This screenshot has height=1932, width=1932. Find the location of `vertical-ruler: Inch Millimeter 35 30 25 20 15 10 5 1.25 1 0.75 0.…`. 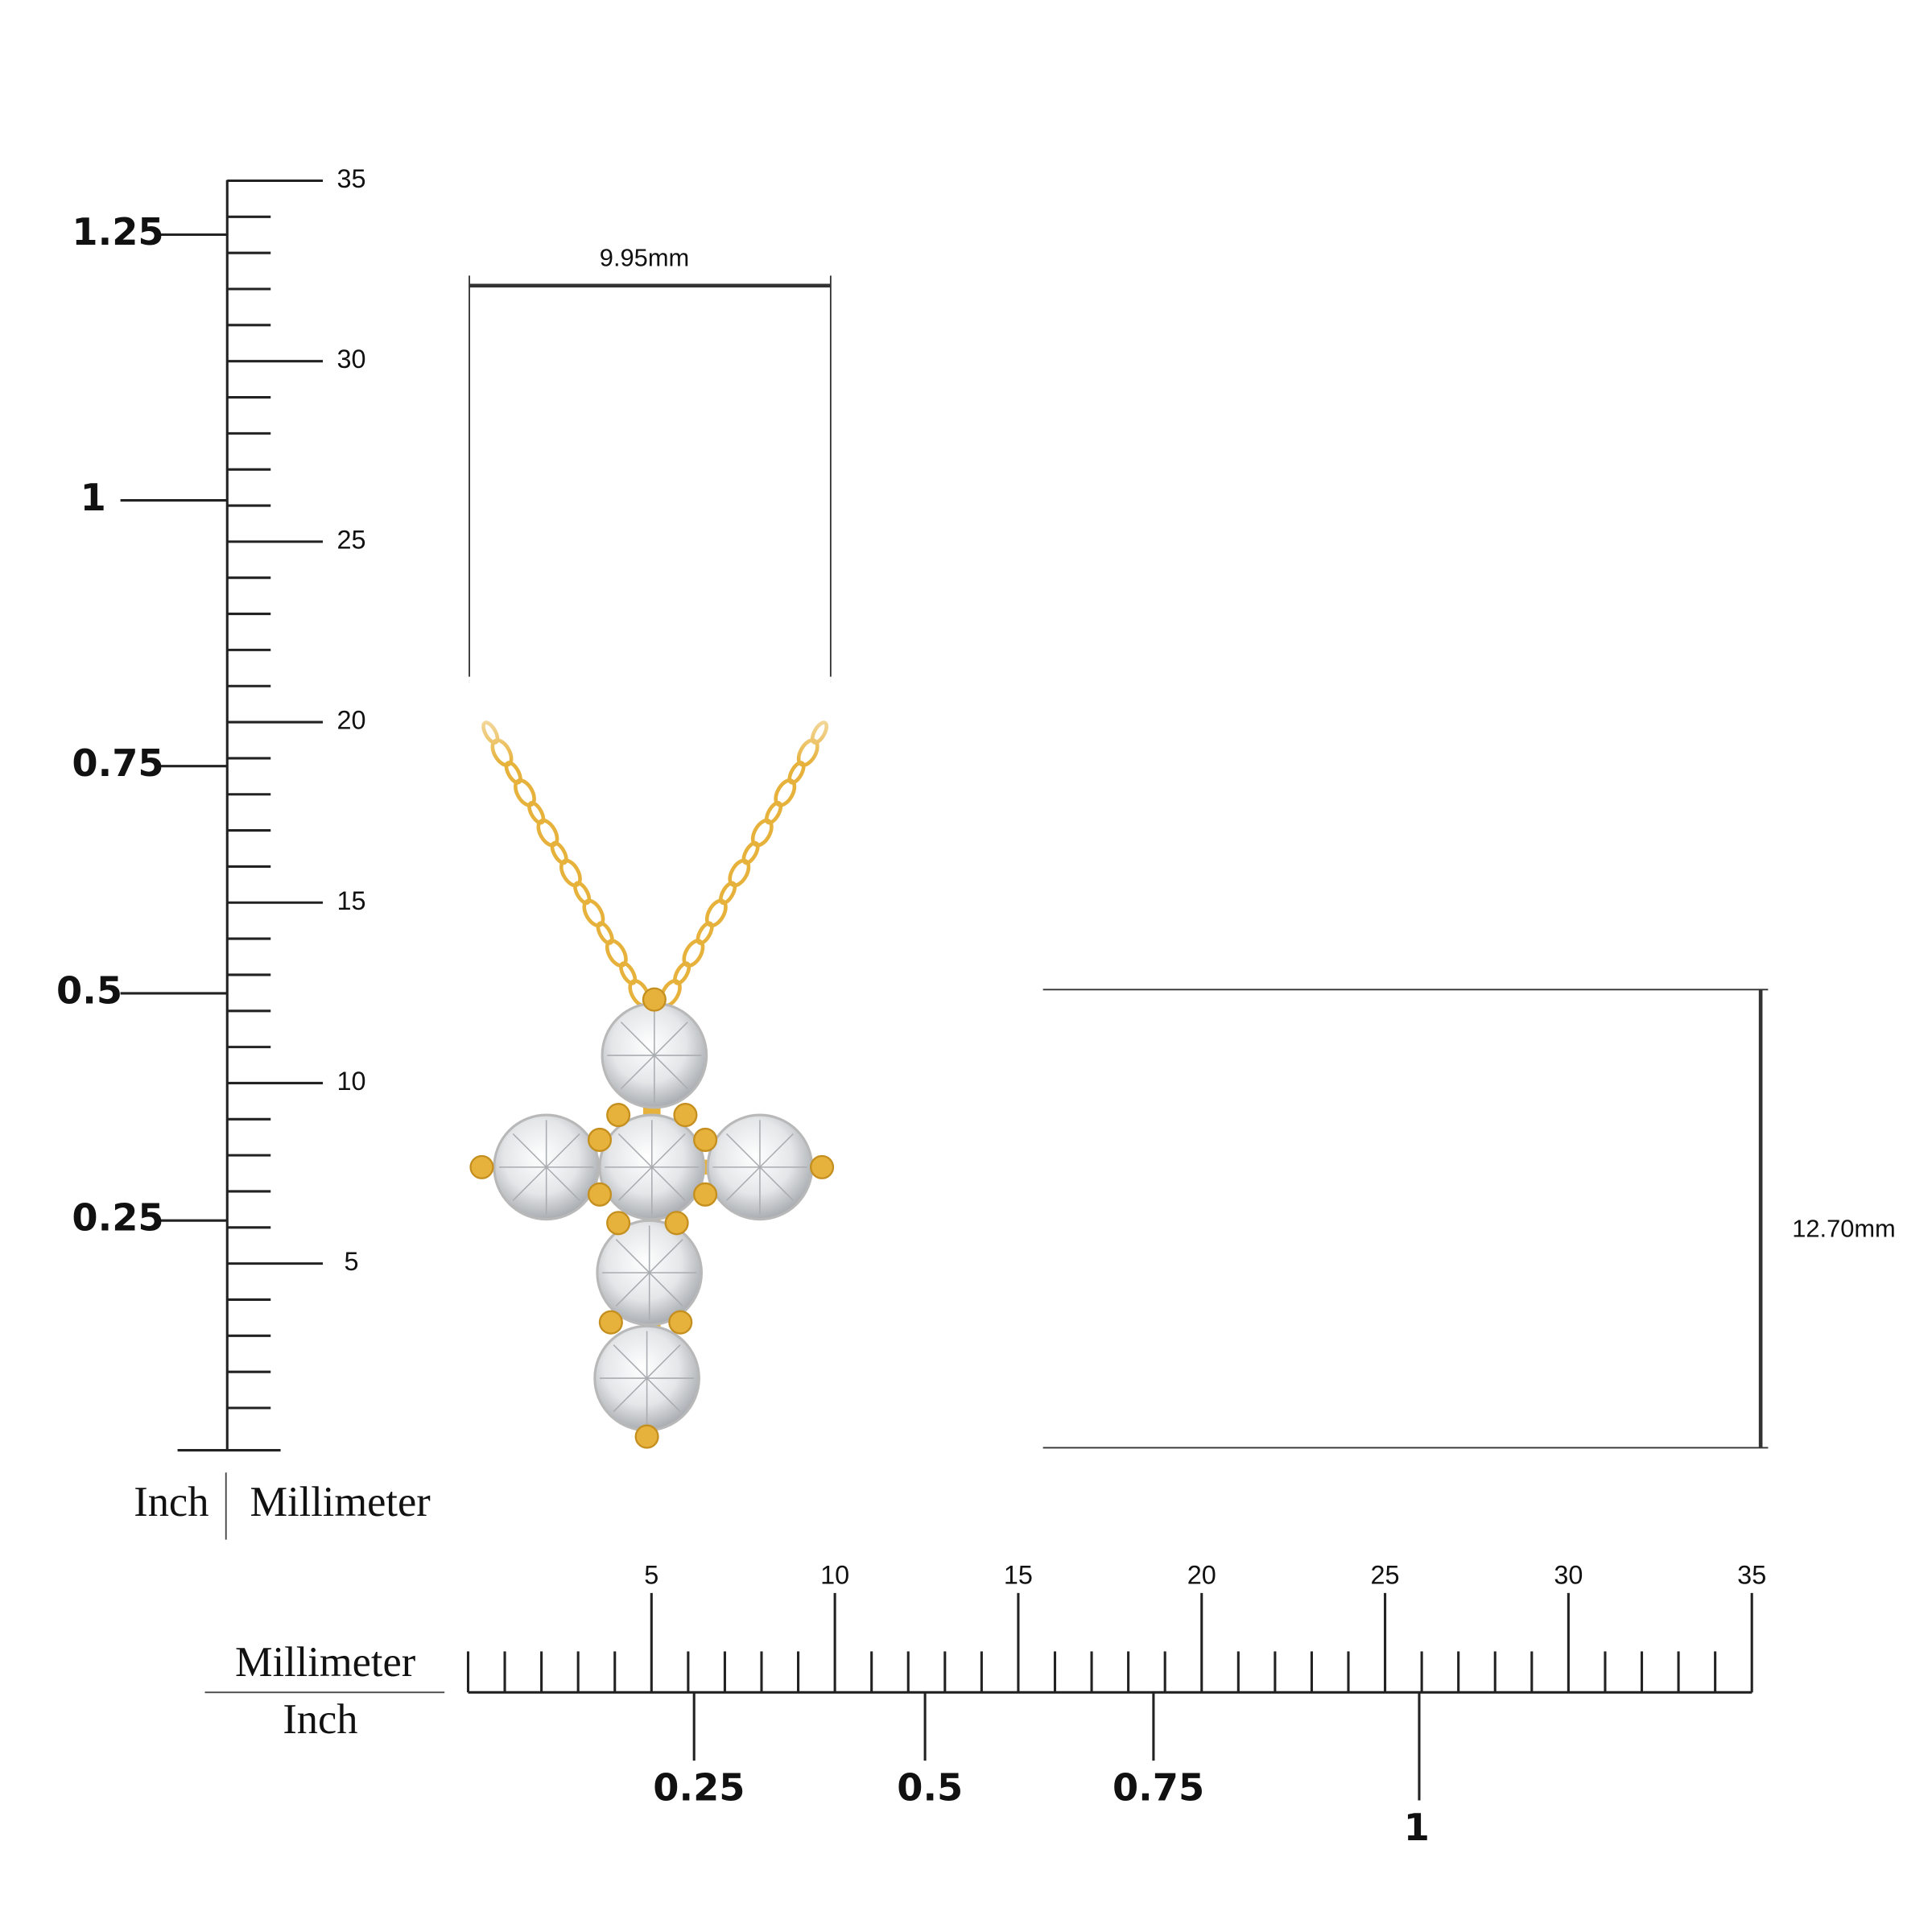

vertical-ruler: Inch Millimeter 35 30 25 20 15 10 5 1.25 1 0.75 0.… is located at coordinates (243, 852).